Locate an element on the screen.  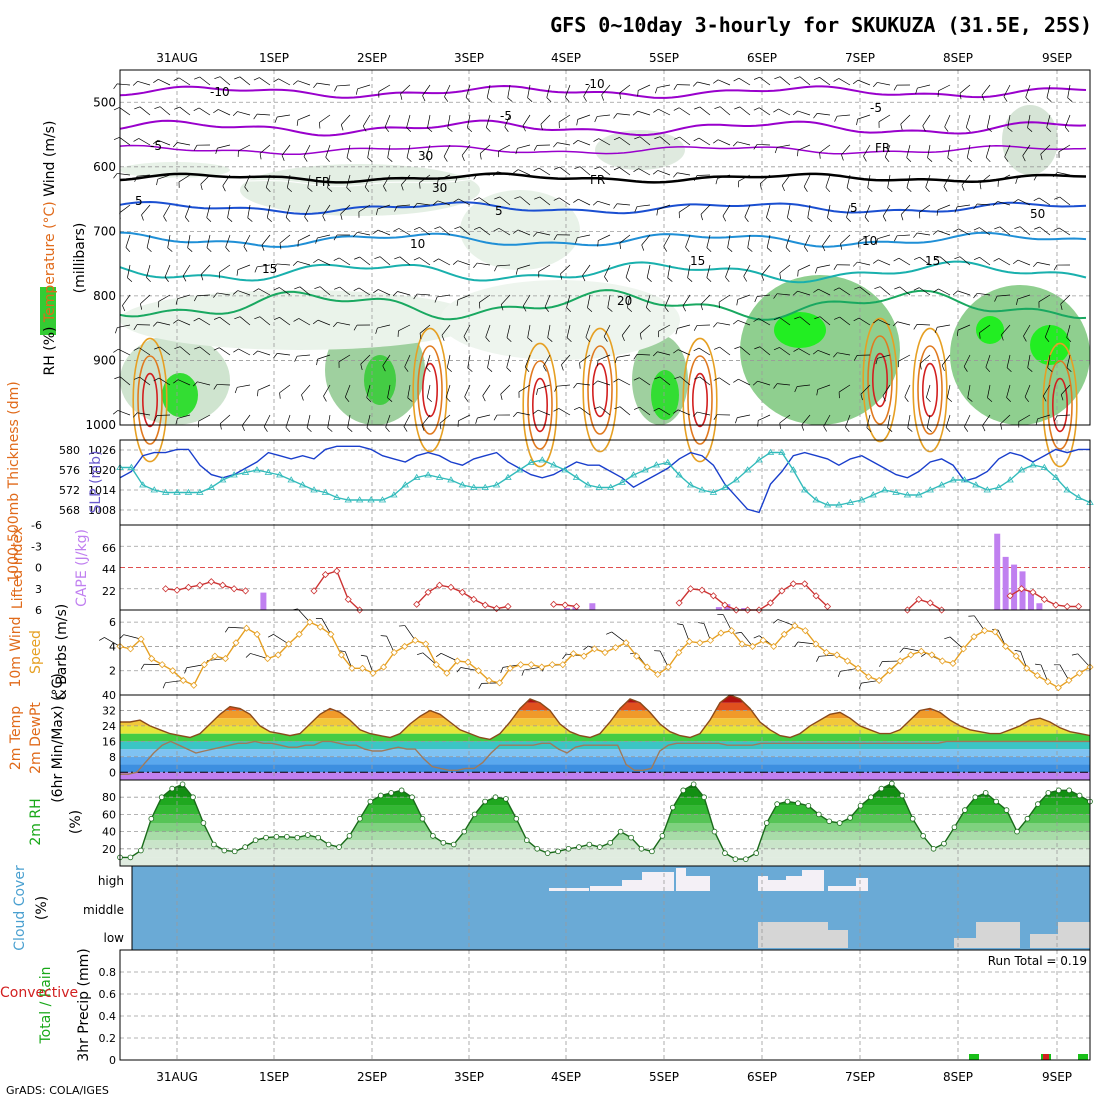
contour-warm is located at coordinates (1060, 405).